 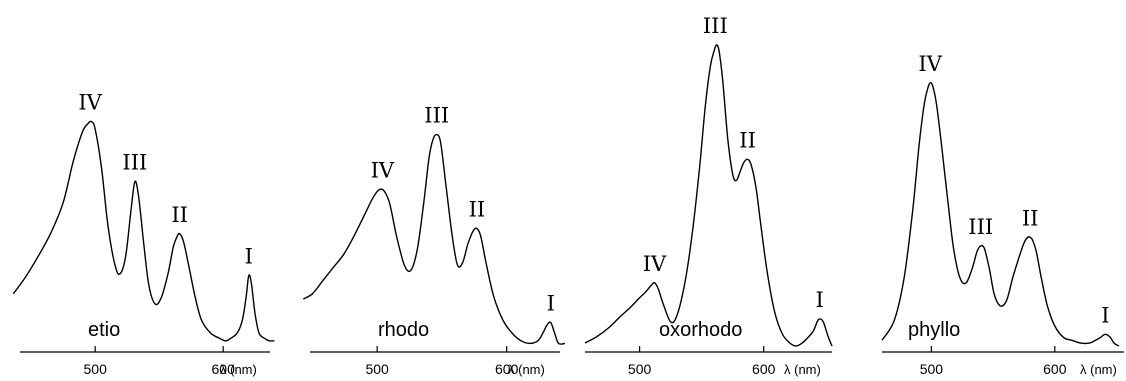 I want to click on panel-label-phyllo: phyllo, so click(x=934, y=330).